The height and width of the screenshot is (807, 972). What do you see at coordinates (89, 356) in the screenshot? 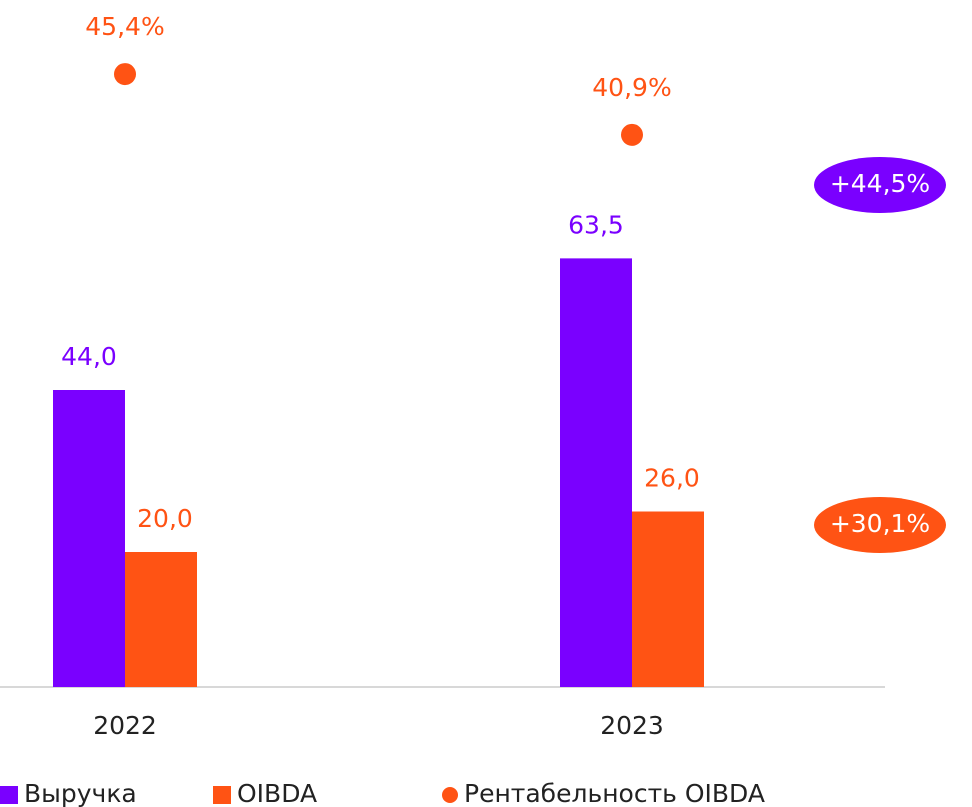
I see `value-label: 44,0` at bounding box center [89, 356].